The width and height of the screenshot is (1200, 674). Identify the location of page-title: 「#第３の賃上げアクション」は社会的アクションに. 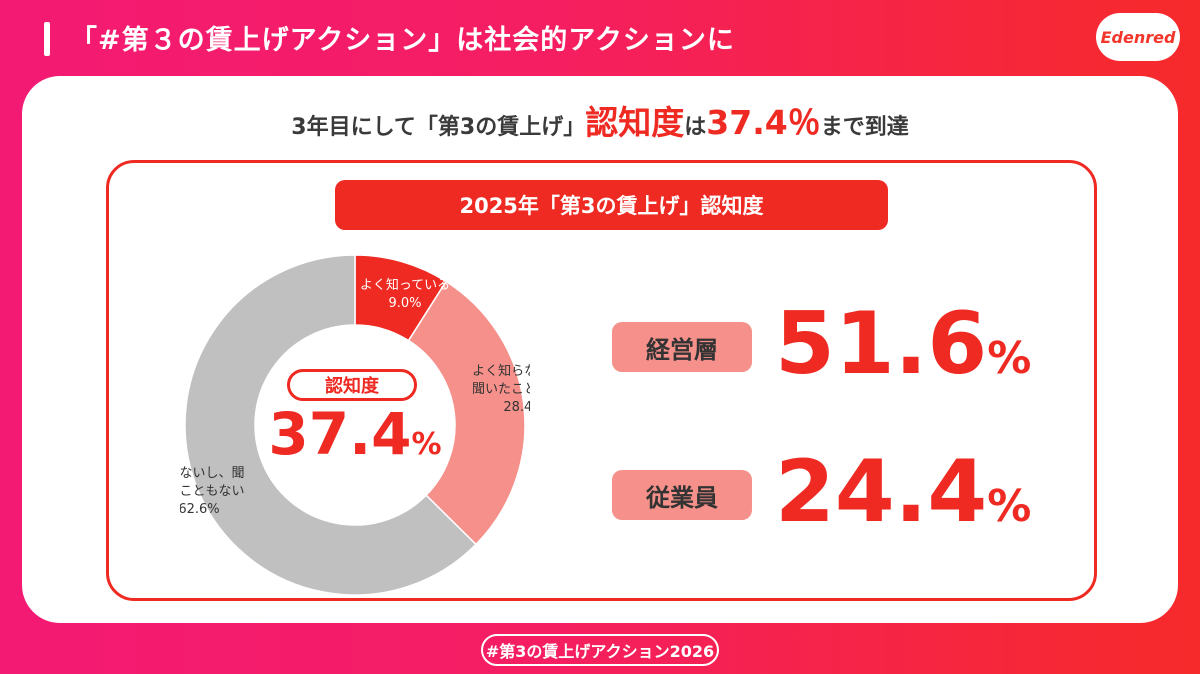
(402, 40).